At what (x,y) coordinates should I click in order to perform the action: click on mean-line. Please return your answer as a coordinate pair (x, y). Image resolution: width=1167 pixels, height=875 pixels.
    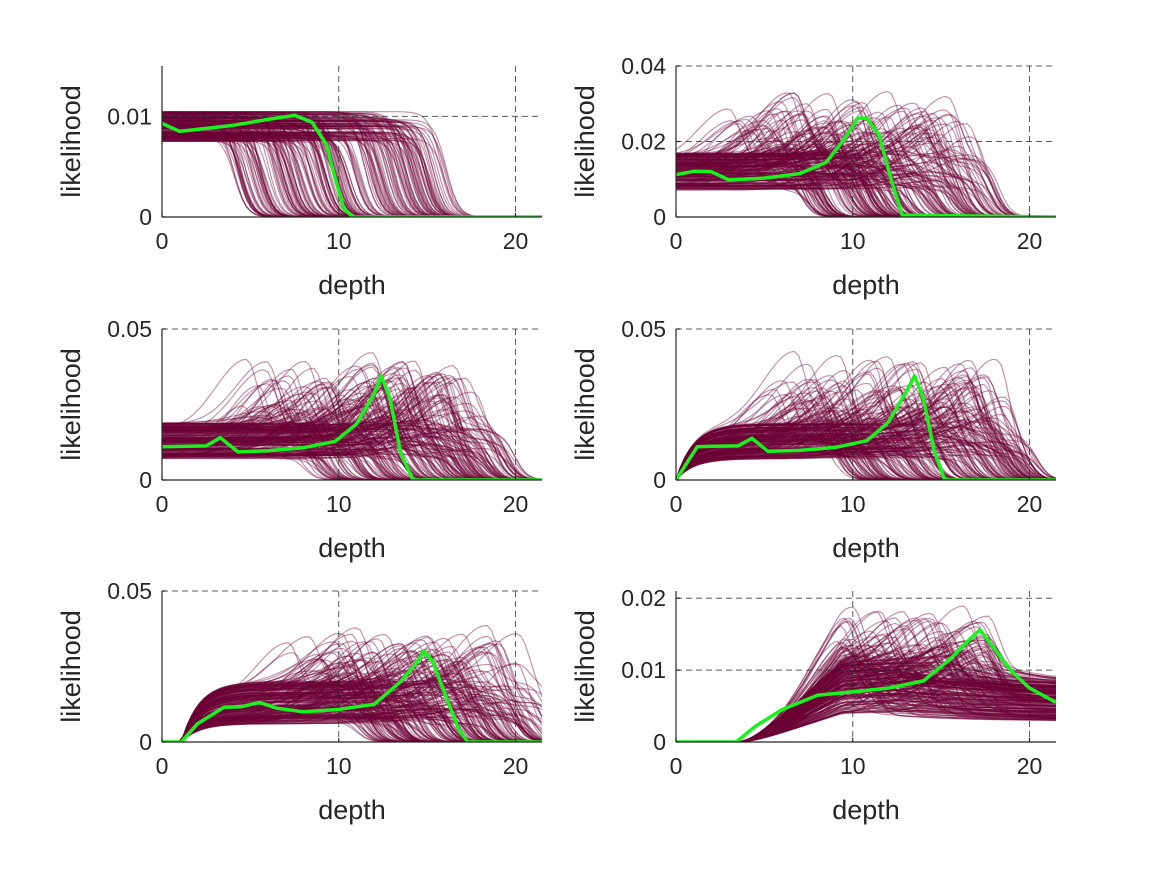
    Looking at the image, I should click on (866, 685).